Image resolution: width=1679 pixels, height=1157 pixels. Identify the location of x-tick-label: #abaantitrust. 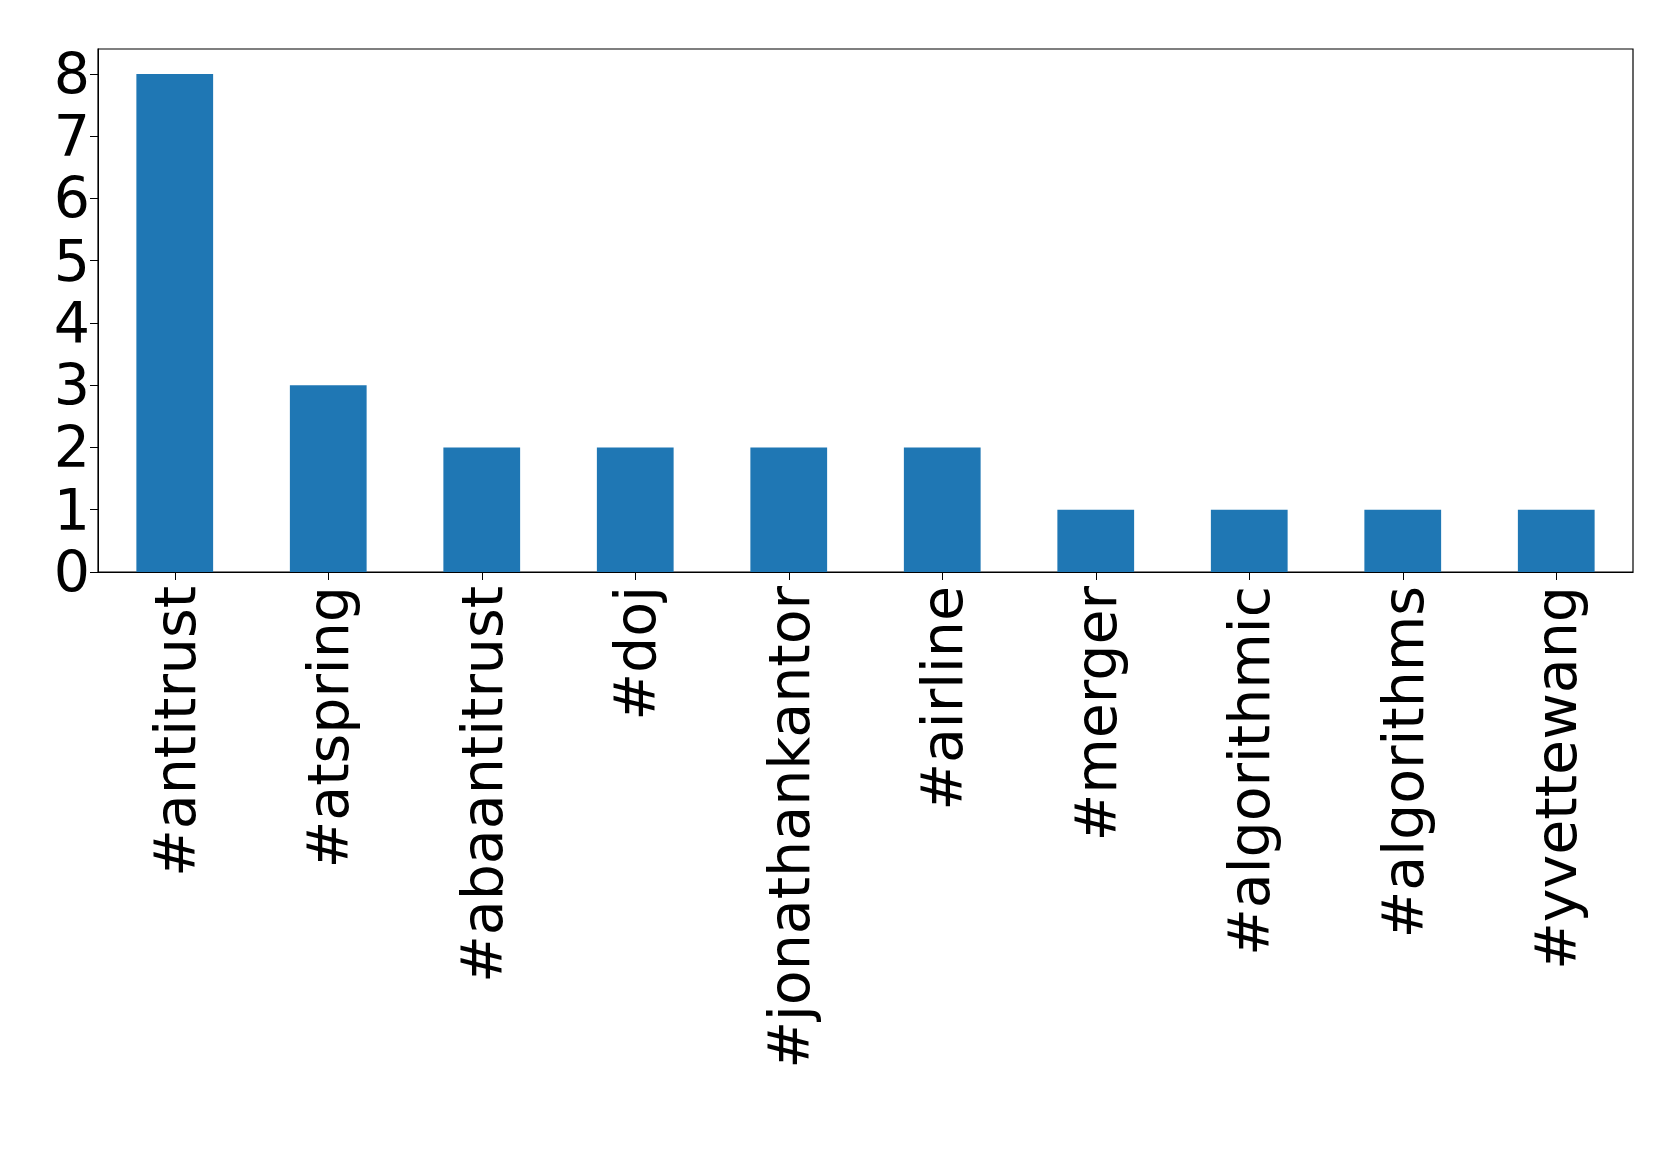
(481, 784).